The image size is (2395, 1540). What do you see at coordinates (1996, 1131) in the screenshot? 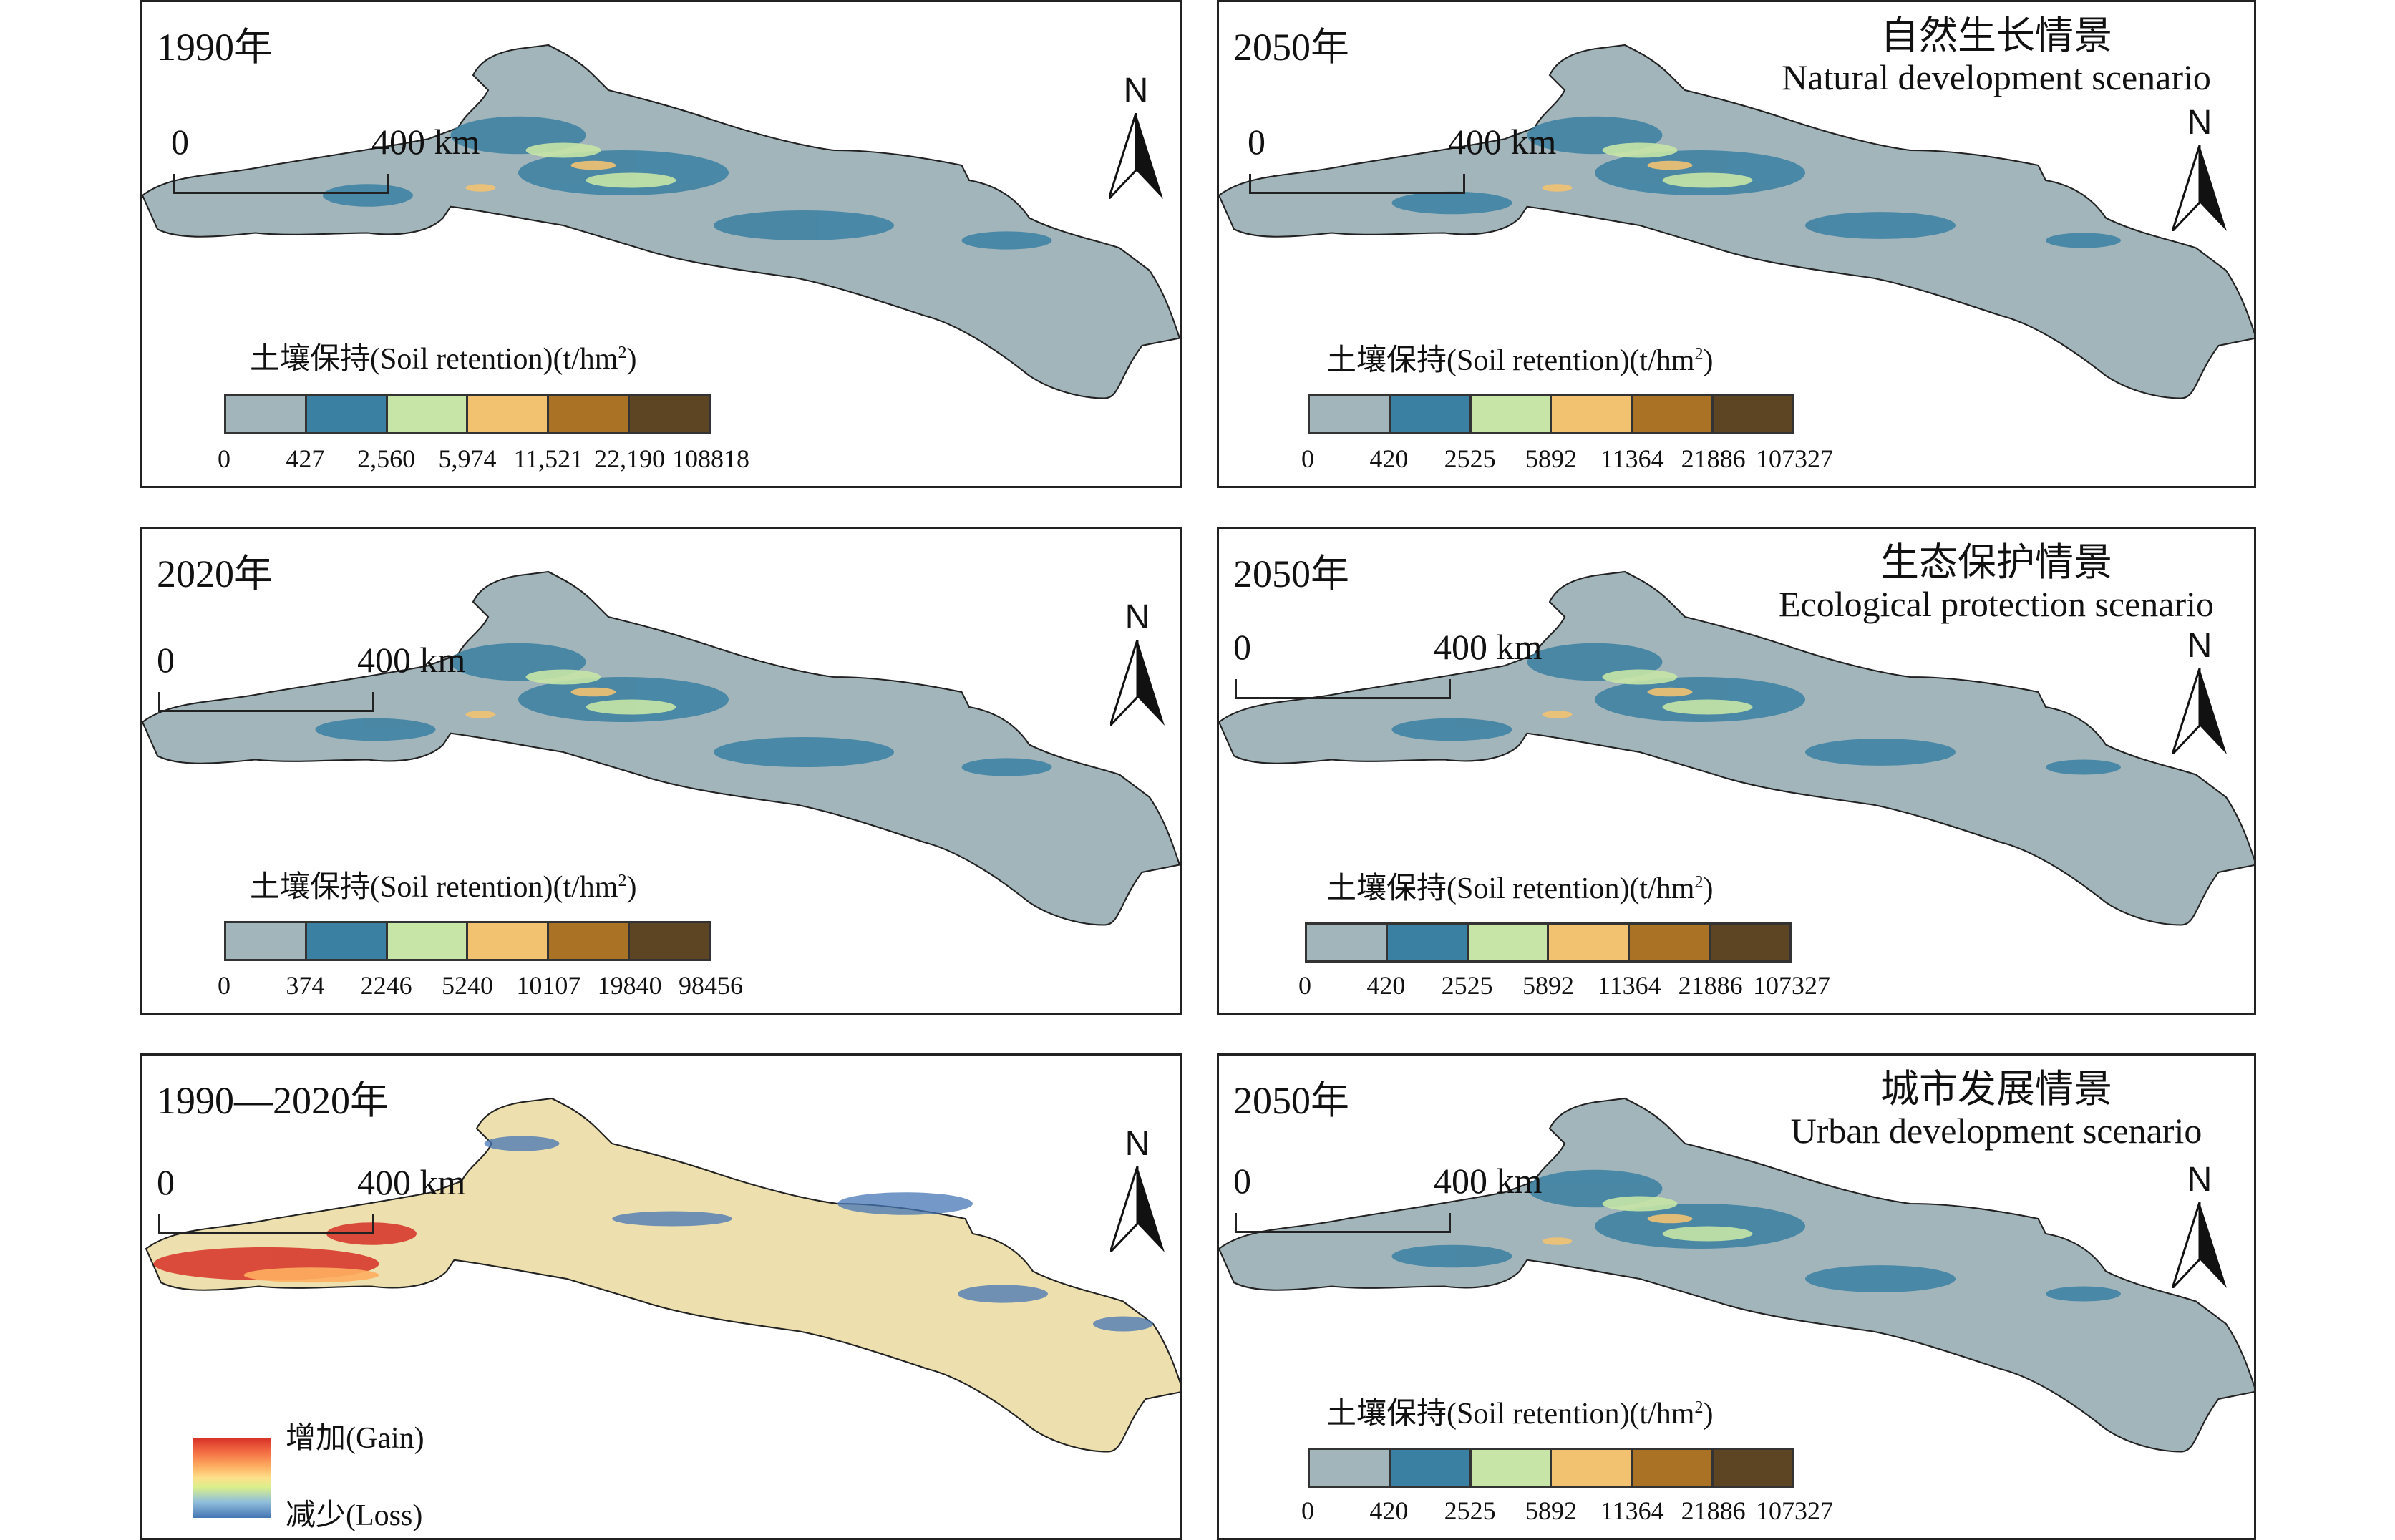
I see `scenario-title-en: Urban development scenario` at bounding box center [1996, 1131].